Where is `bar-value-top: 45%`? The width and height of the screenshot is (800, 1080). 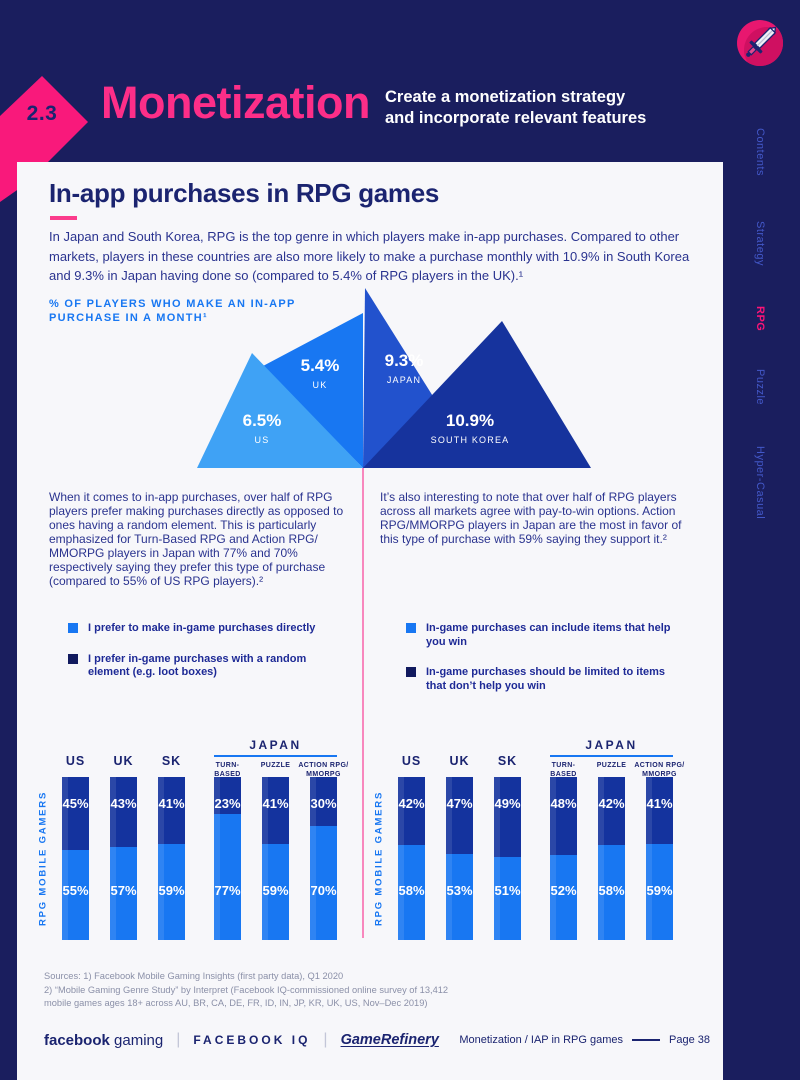
bar-value-top: 45% is located at coordinates (75, 803).